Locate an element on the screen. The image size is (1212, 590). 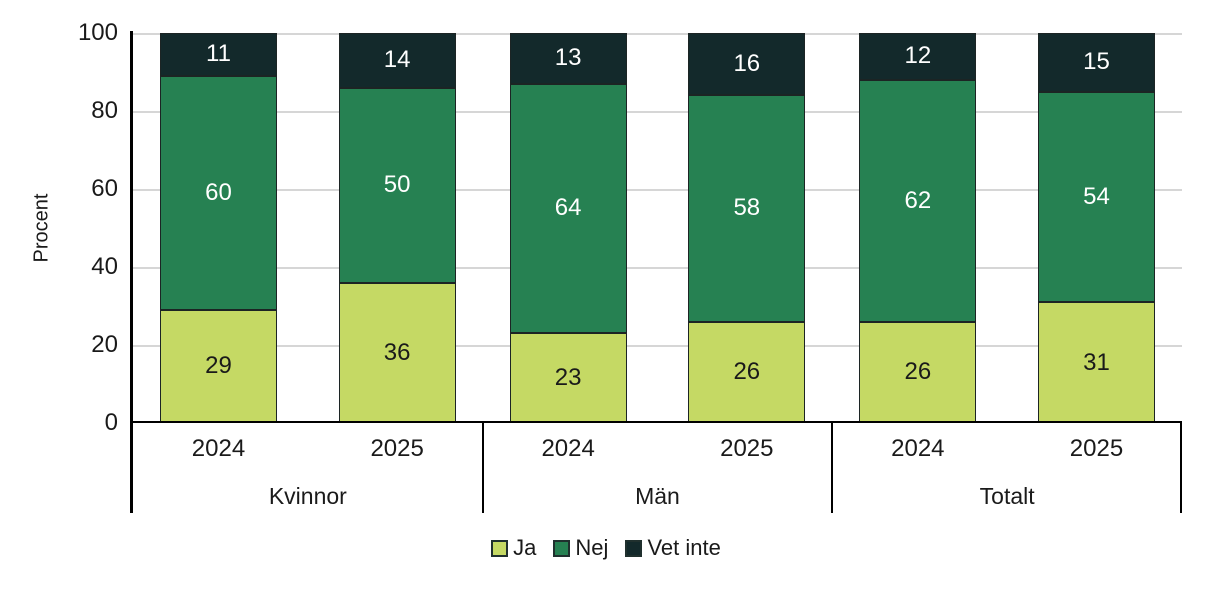
segment-Ja: 31 is located at coordinates (1096, 362).